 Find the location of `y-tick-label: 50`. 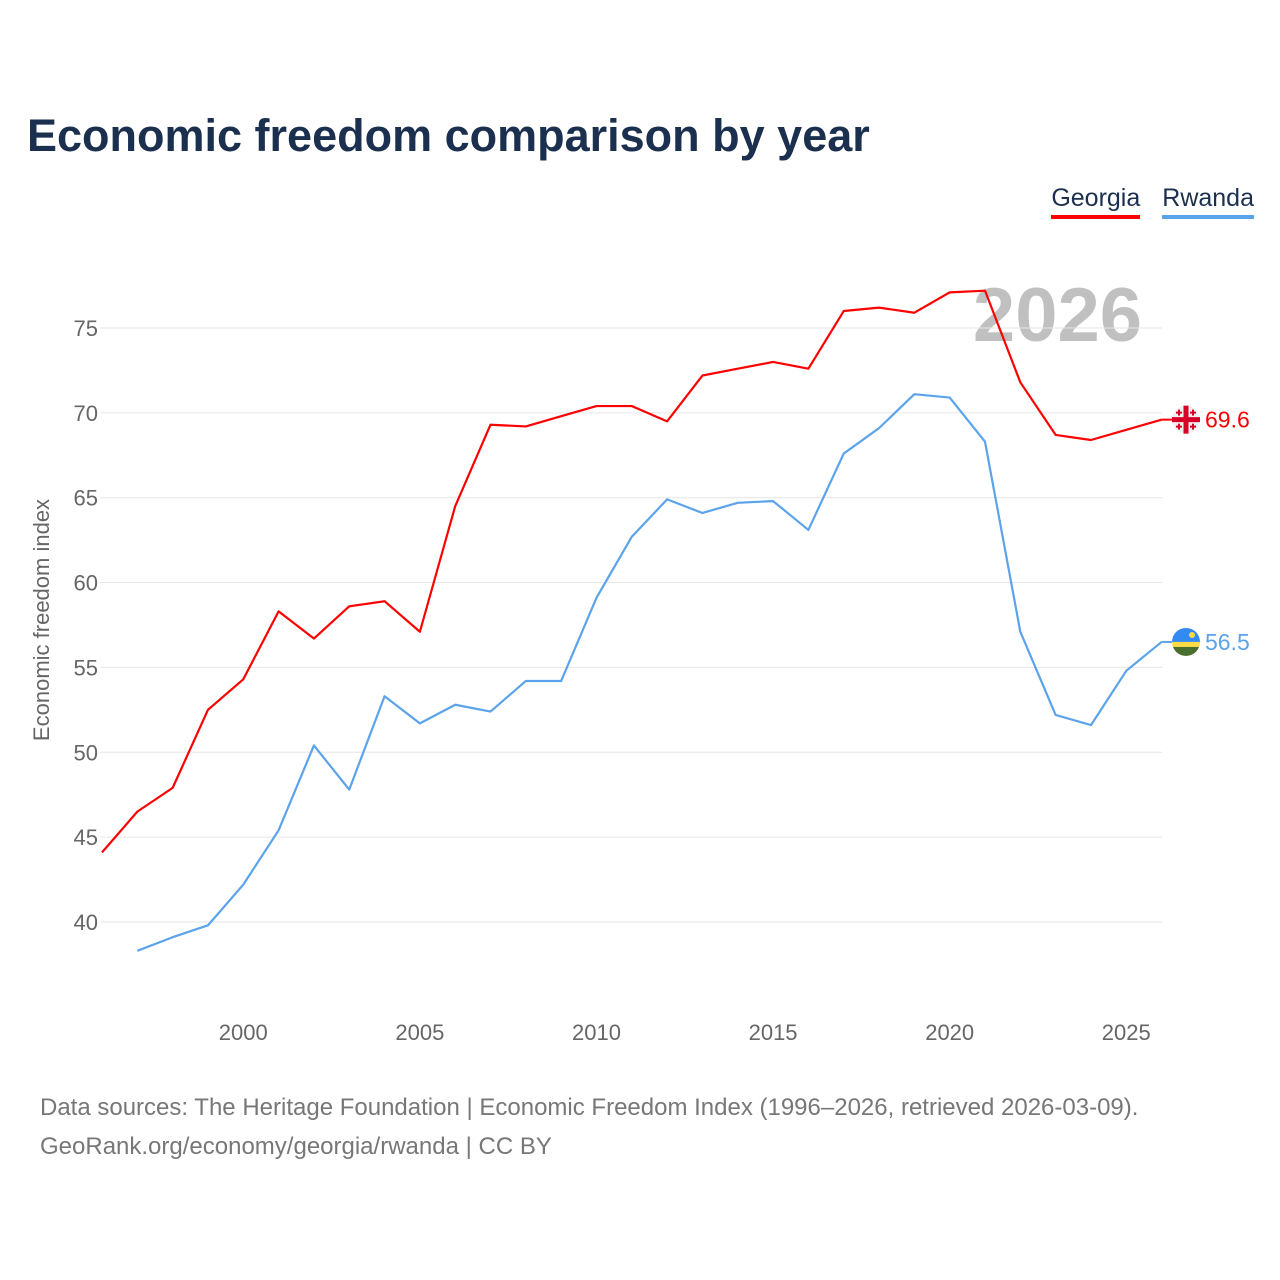

y-tick-label: 50 is located at coordinates (86, 752).